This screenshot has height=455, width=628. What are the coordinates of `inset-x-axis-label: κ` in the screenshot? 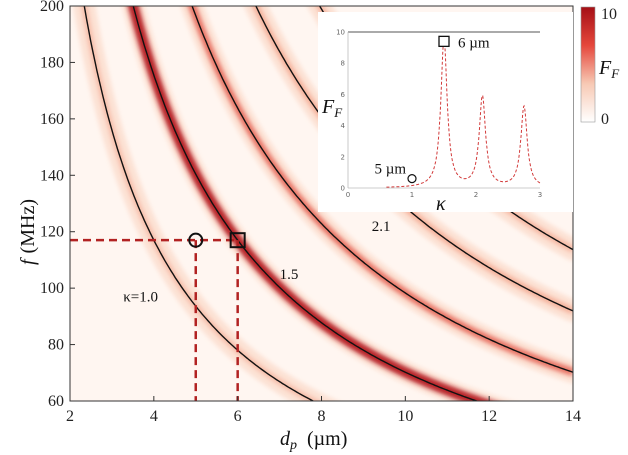 It's located at (441, 204).